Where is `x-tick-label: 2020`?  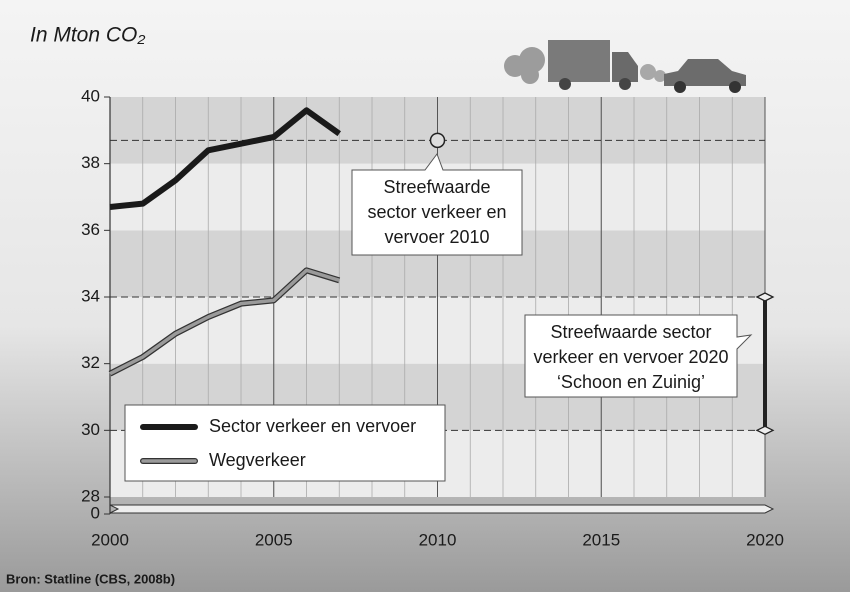
x-tick-label: 2020 is located at coordinates (765, 539).